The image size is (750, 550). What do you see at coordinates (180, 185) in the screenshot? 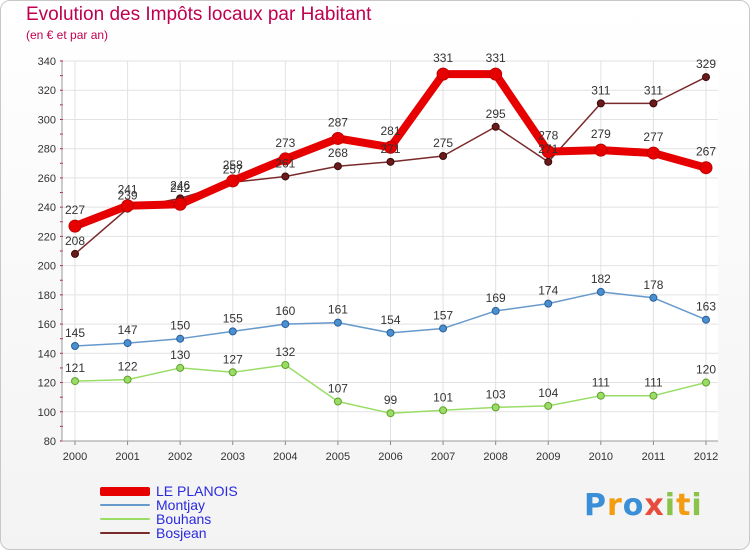
I see `data-label: 246` at bounding box center [180, 185].